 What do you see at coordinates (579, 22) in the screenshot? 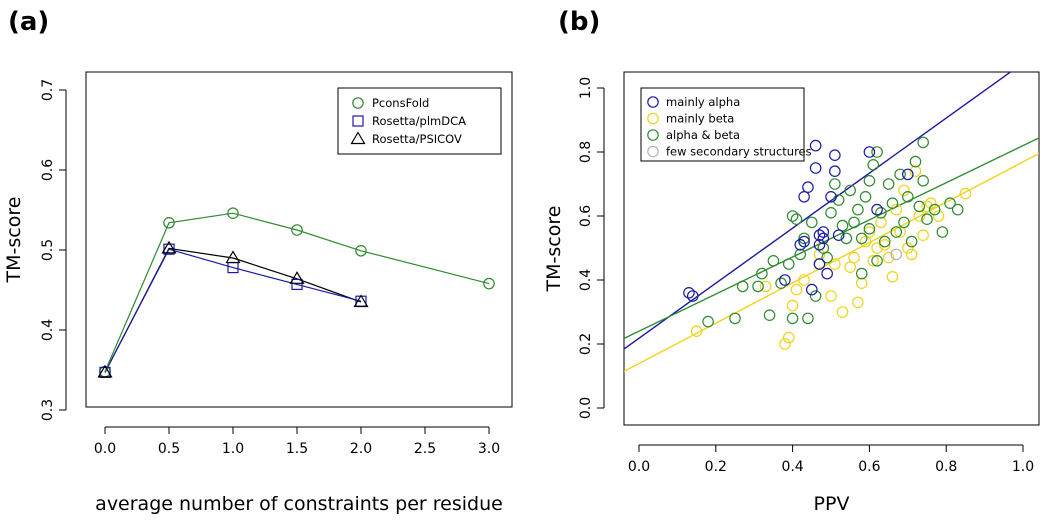
I see `panel-label-b: (b)` at bounding box center [579, 22].